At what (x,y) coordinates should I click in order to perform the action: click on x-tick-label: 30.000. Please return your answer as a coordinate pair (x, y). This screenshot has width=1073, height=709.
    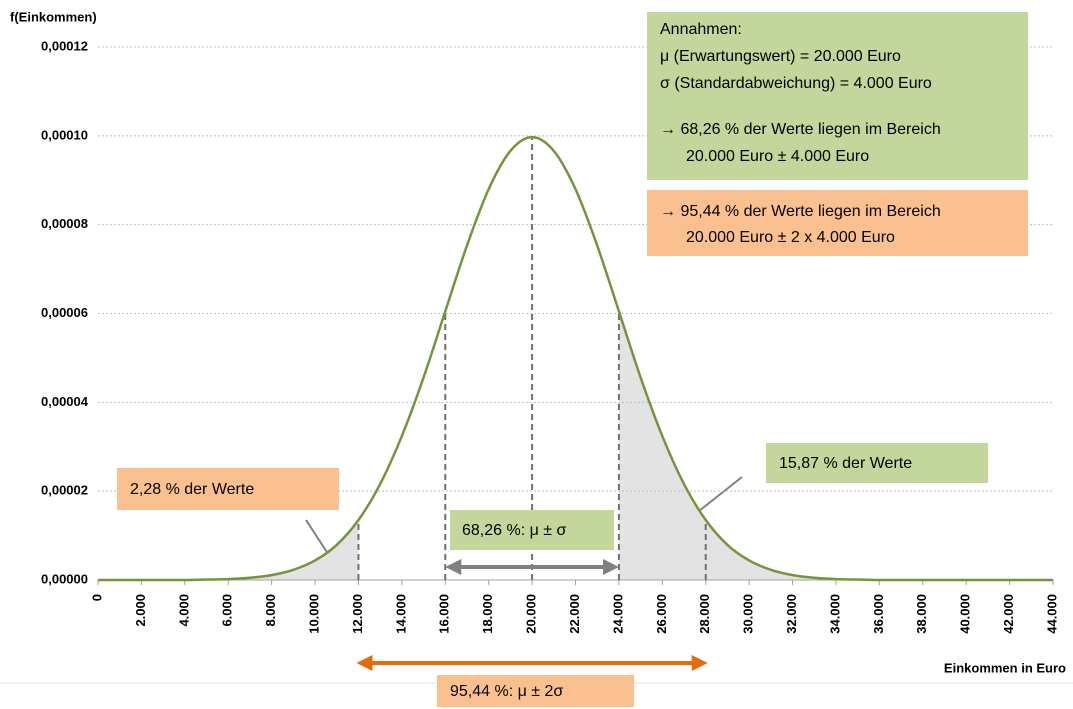
    Looking at the image, I should click on (748, 614).